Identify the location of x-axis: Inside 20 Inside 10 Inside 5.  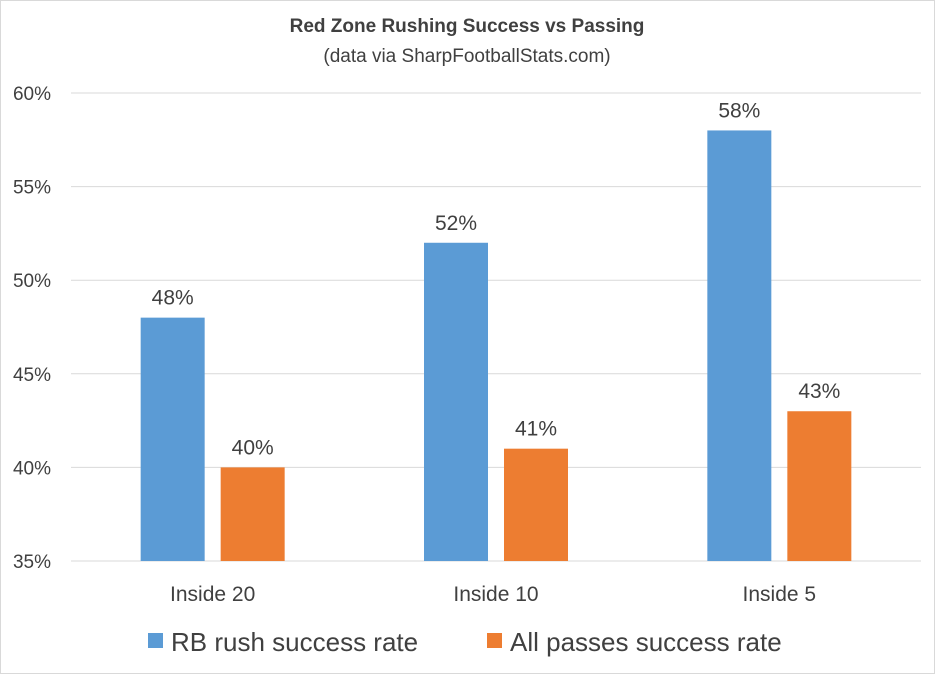
(493, 594).